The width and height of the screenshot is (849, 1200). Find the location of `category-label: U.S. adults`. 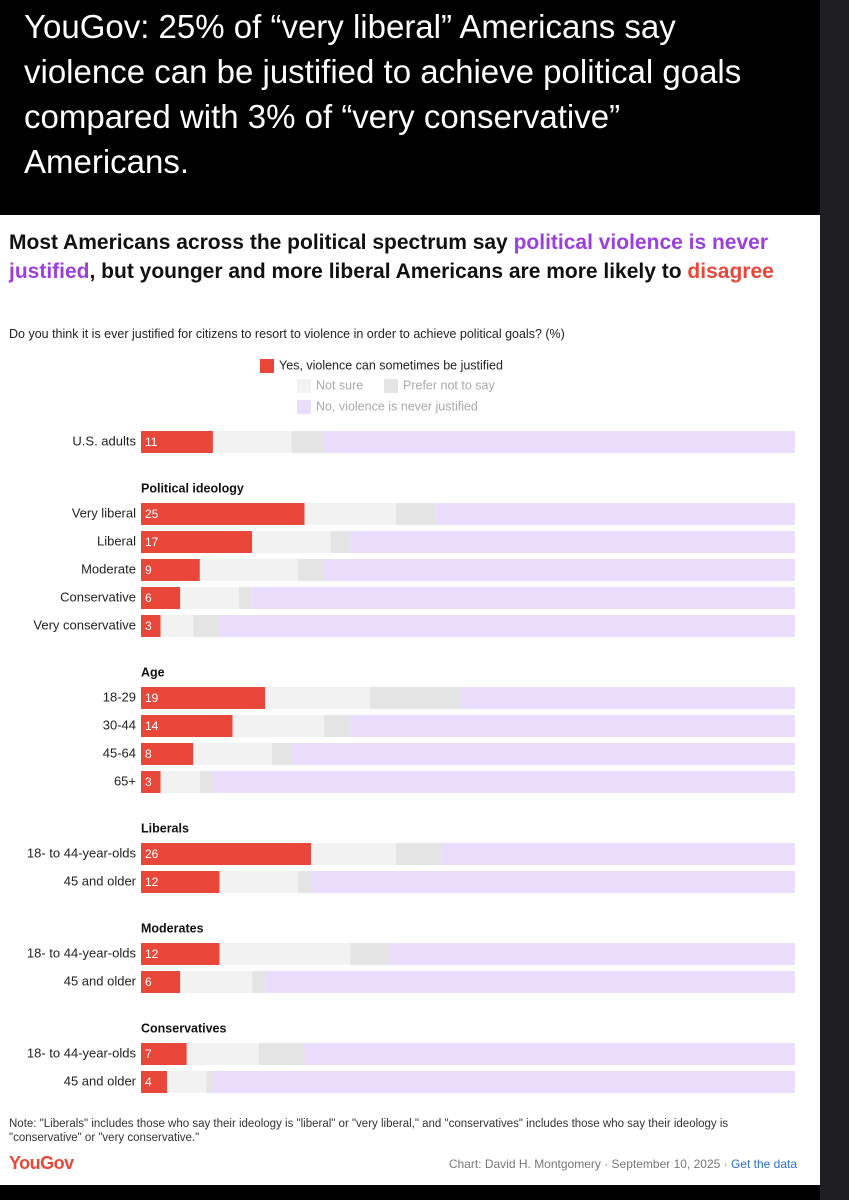

category-label: U.S. adults is located at coordinates (104, 440).